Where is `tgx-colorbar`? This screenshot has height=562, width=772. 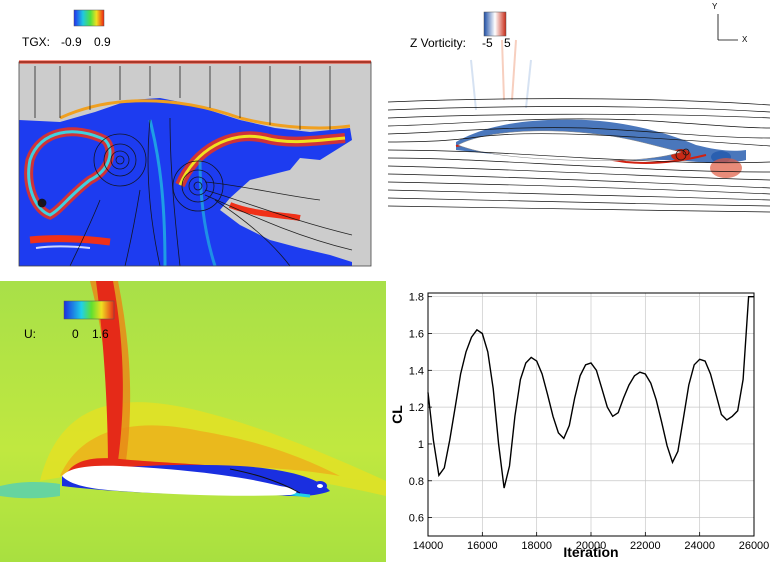 tgx-colorbar is located at coordinates (89, 18).